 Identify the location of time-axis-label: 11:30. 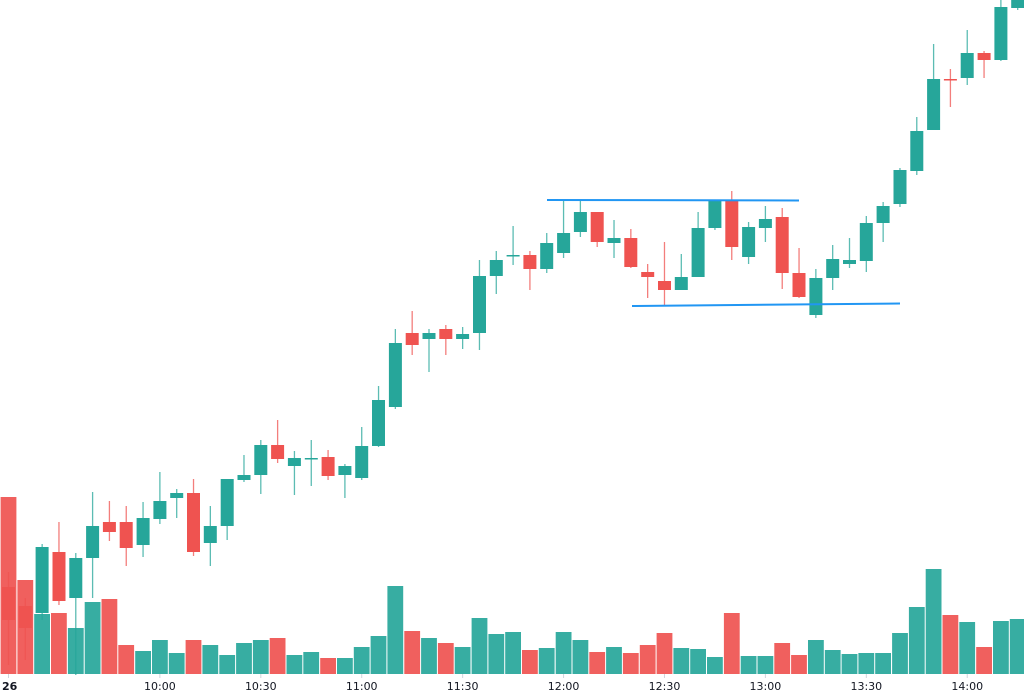
(463, 686).